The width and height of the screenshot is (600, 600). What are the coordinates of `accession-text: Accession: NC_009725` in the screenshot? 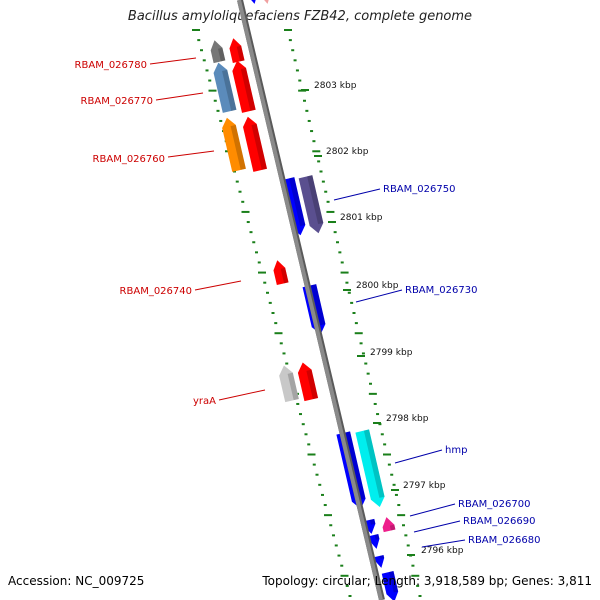 It's located at (76, 581).